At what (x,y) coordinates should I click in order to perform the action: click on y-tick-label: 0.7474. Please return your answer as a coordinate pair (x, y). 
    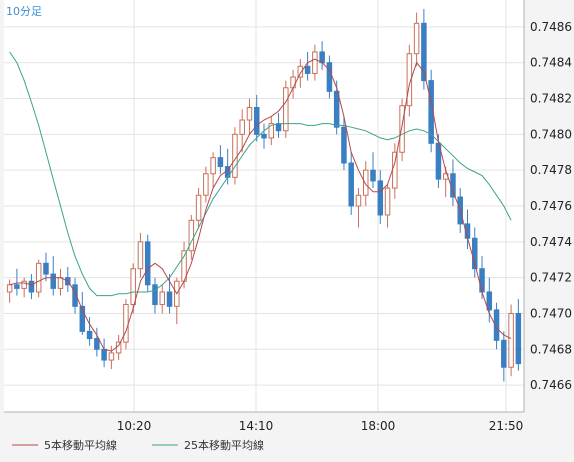
    Looking at the image, I should click on (551, 242).